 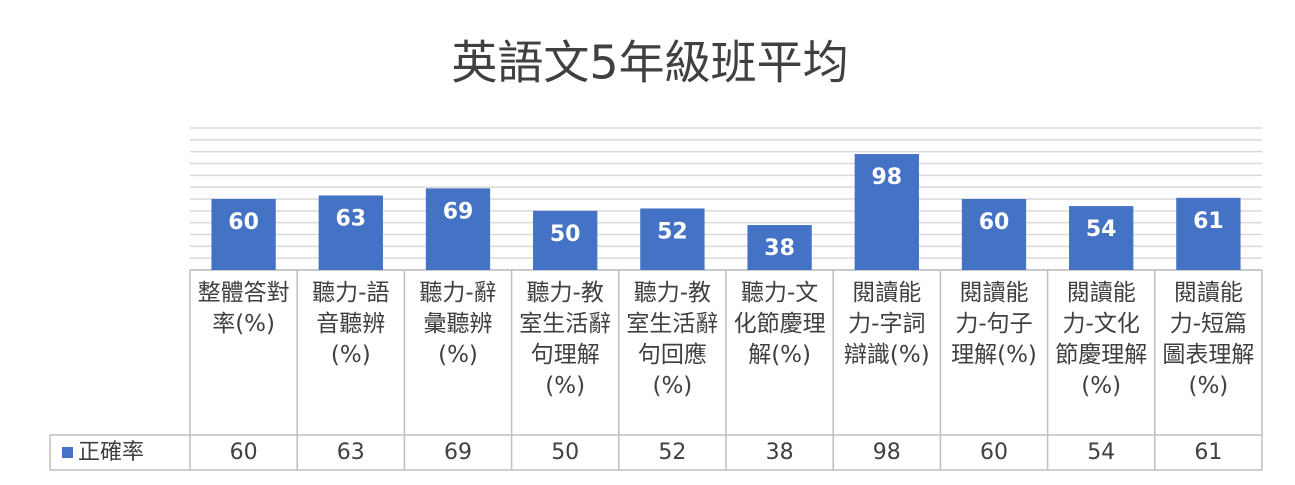 I want to click on table-value: 50, so click(x=565, y=452).